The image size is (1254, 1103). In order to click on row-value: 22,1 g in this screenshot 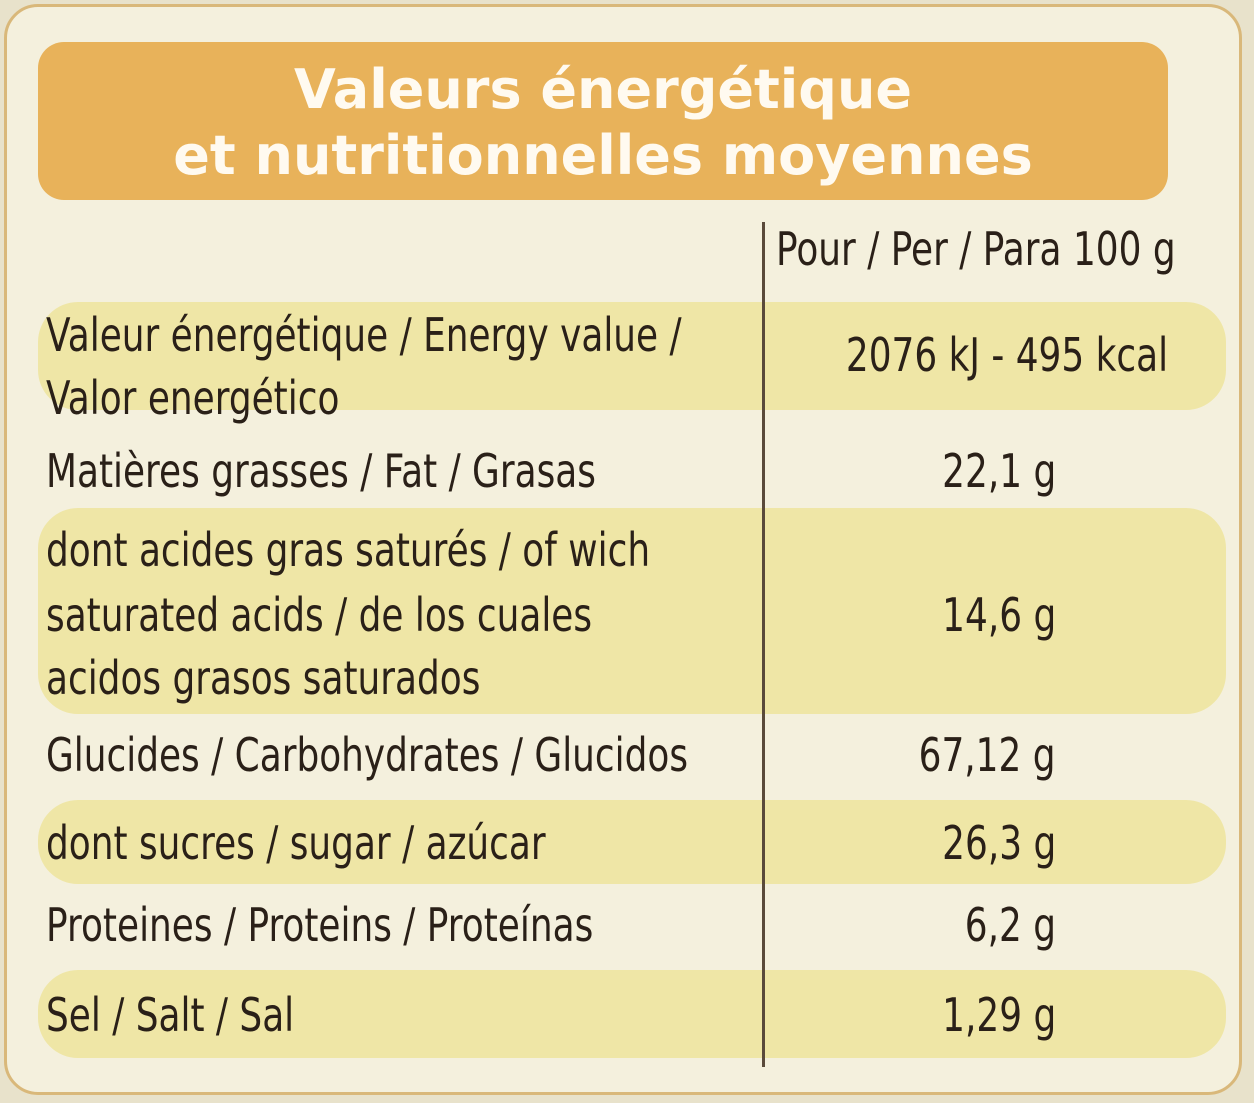, I will do `click(998, 471)`.